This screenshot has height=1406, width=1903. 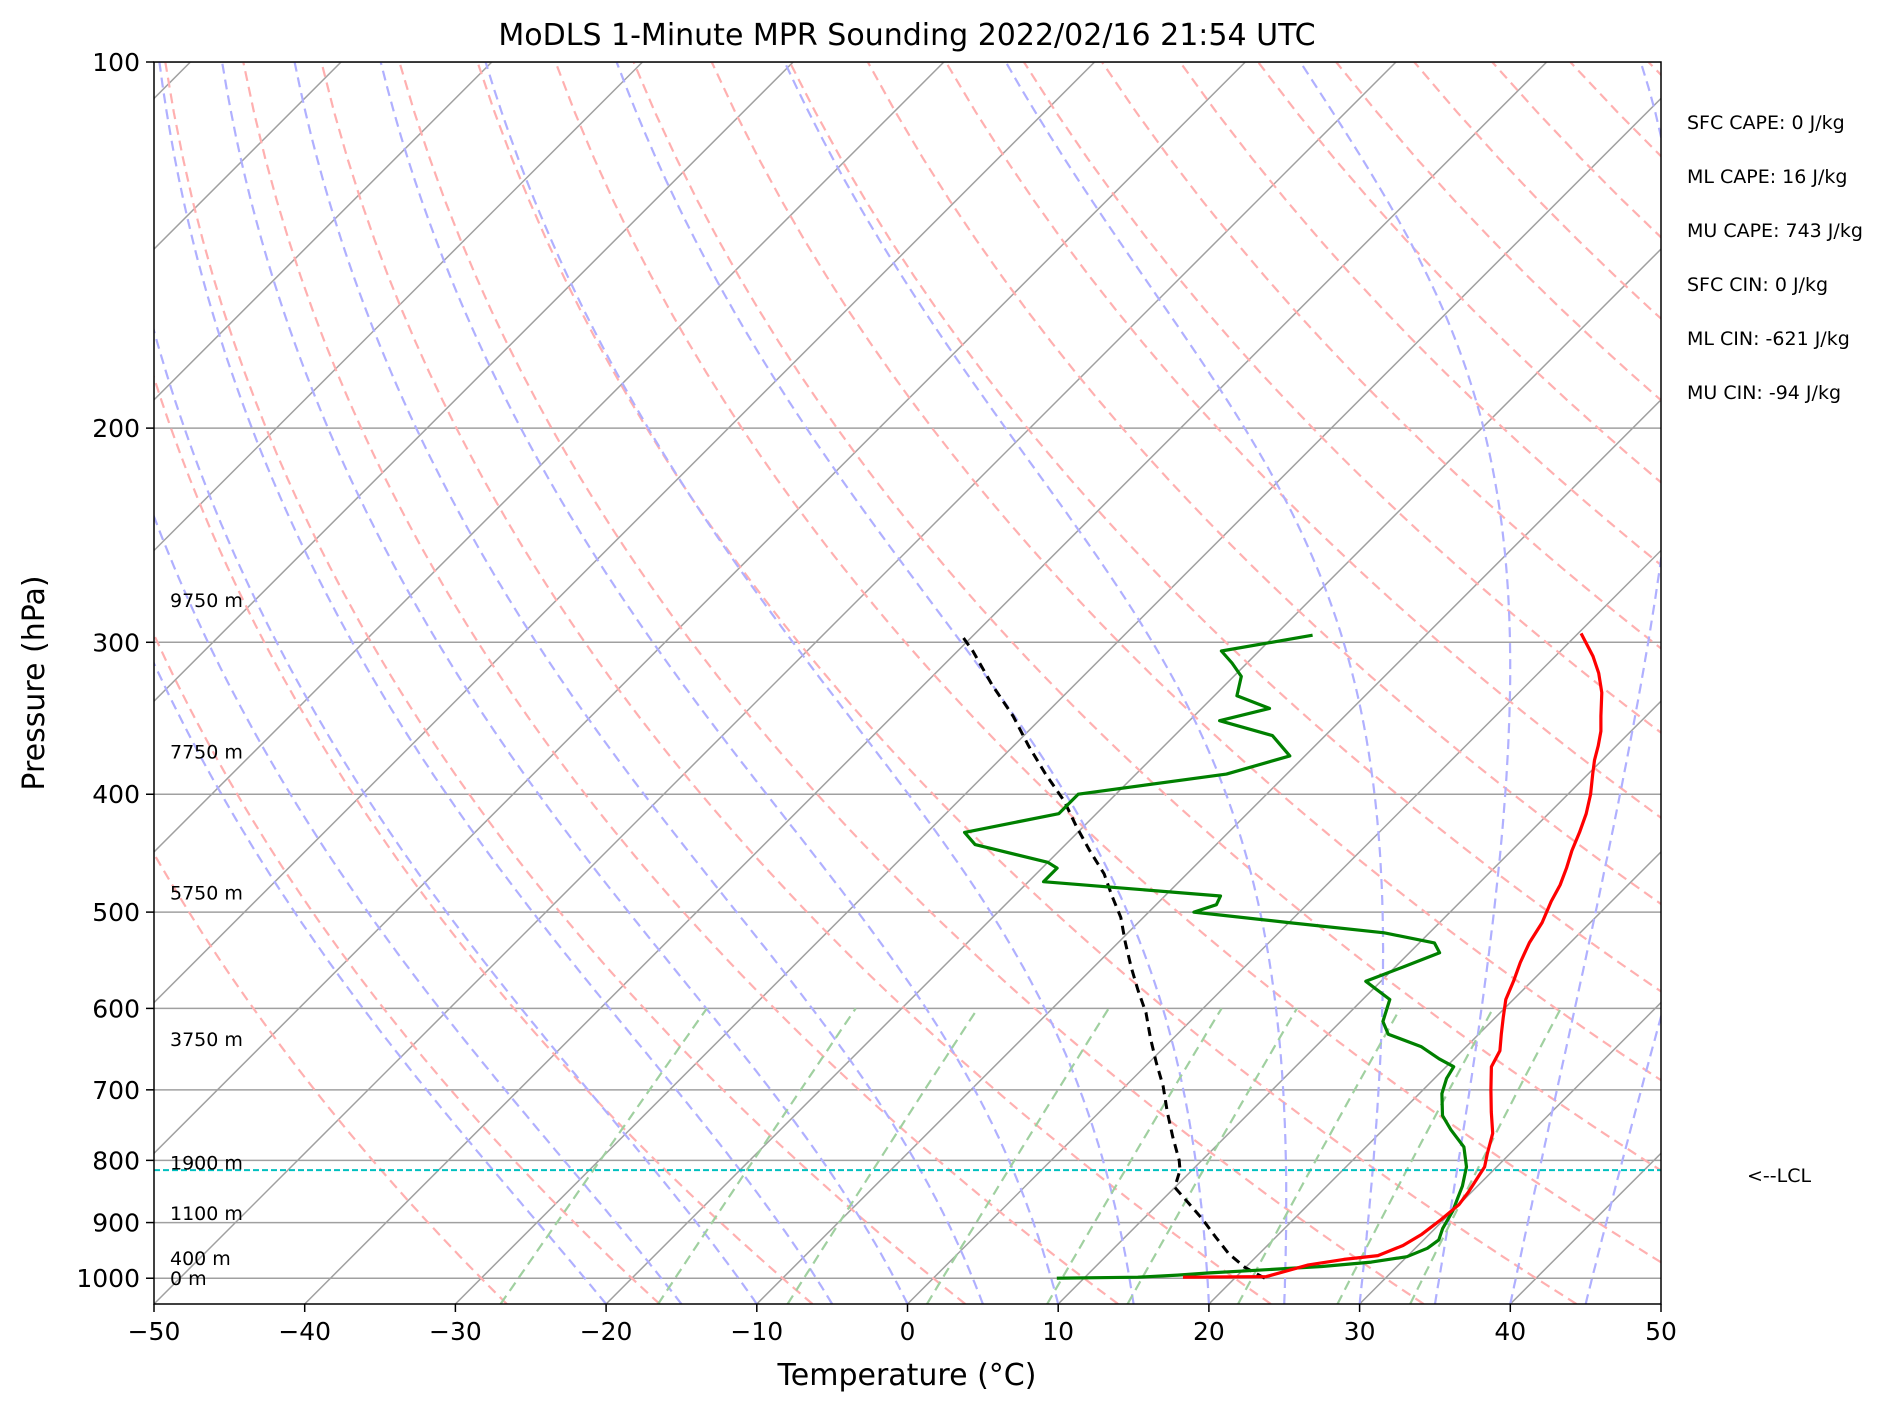 I want to click on y-tick-label: 1000, so click(x=108, y=1278).